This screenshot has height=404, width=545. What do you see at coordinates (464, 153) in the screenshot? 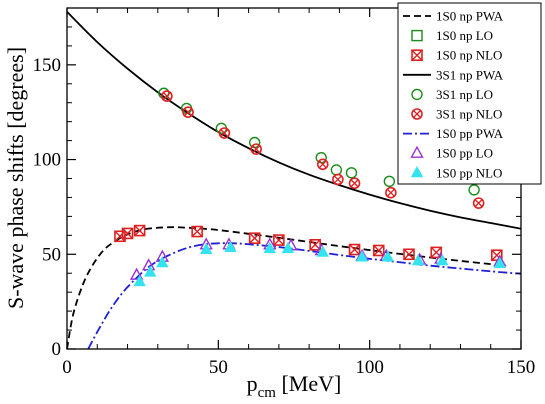
I see `legend-label: 1S0 pp LO` at bounding box center [464, 153].